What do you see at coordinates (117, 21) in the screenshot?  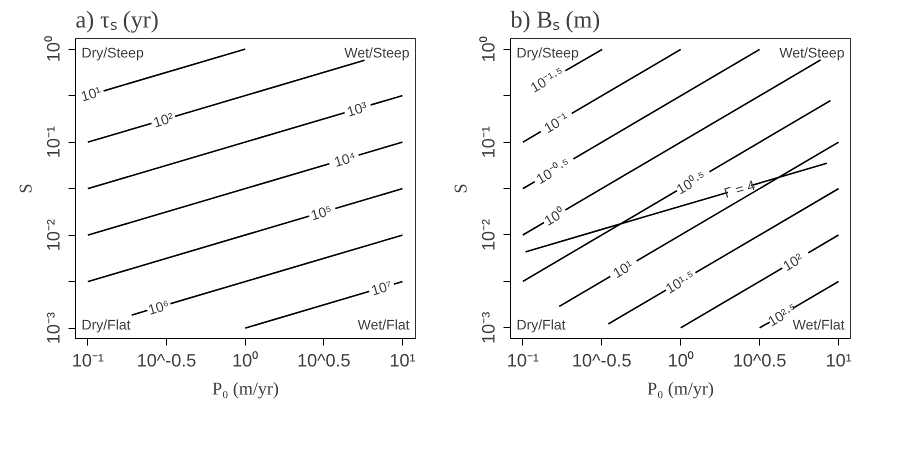 I see `chart-title: a) τₛ (yr)` at bounding box center [117, 21].